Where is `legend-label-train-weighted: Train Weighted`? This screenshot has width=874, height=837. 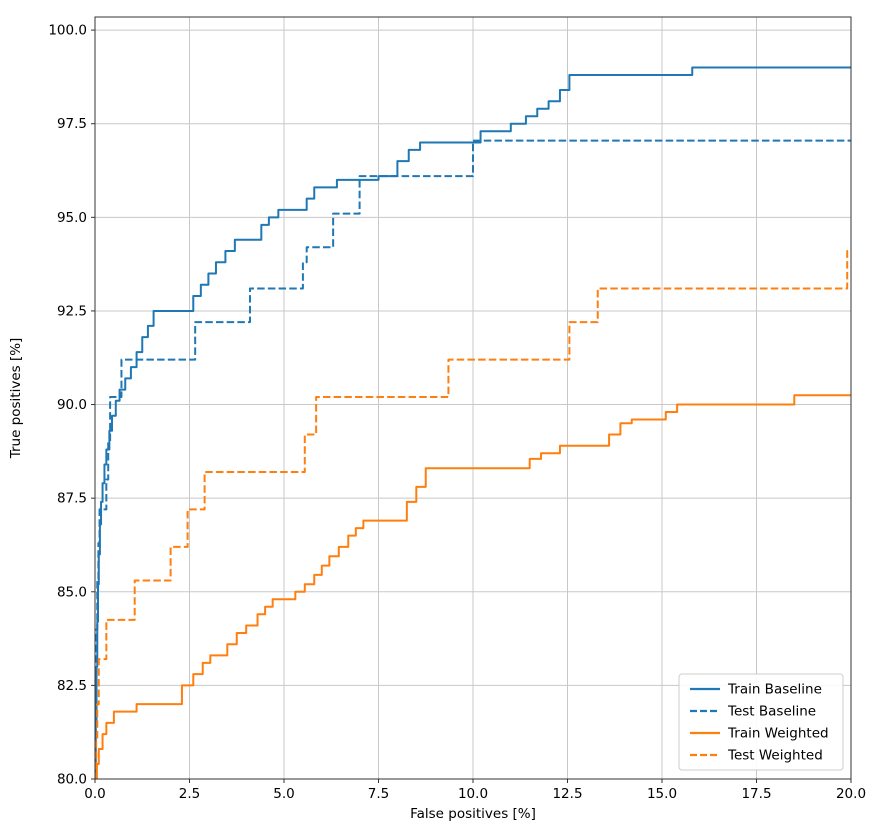
legend-label-train-weighted: Train Weighted is located at coordinates (778, 734).